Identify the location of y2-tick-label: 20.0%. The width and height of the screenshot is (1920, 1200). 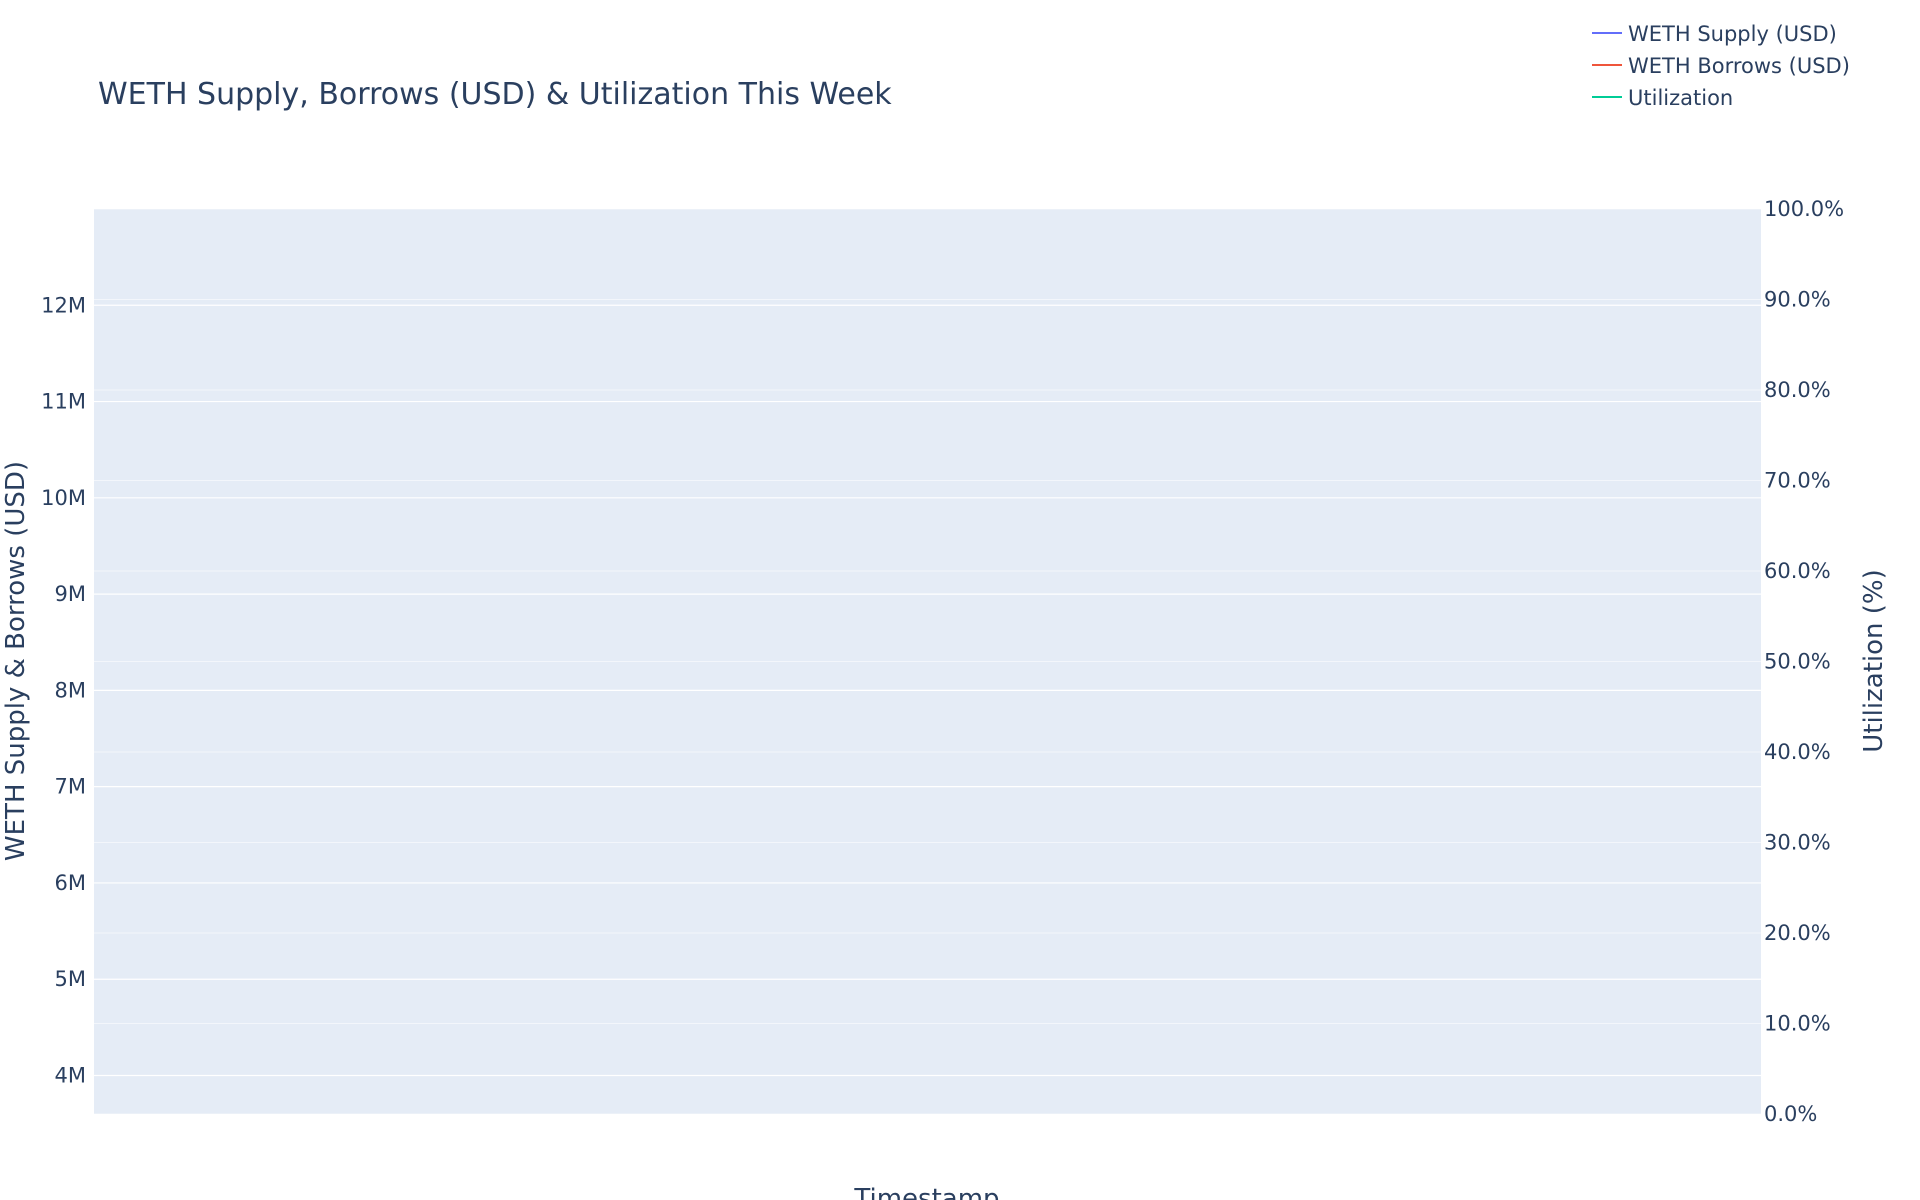
(1797, 933).